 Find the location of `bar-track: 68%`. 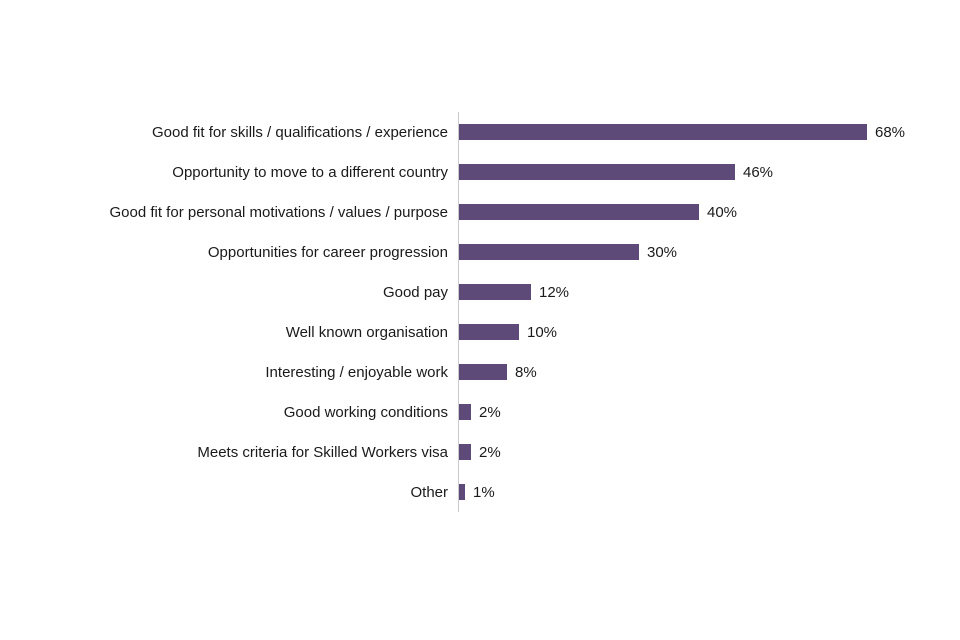

bar-track: 68% is located at coordinates (689, 132).